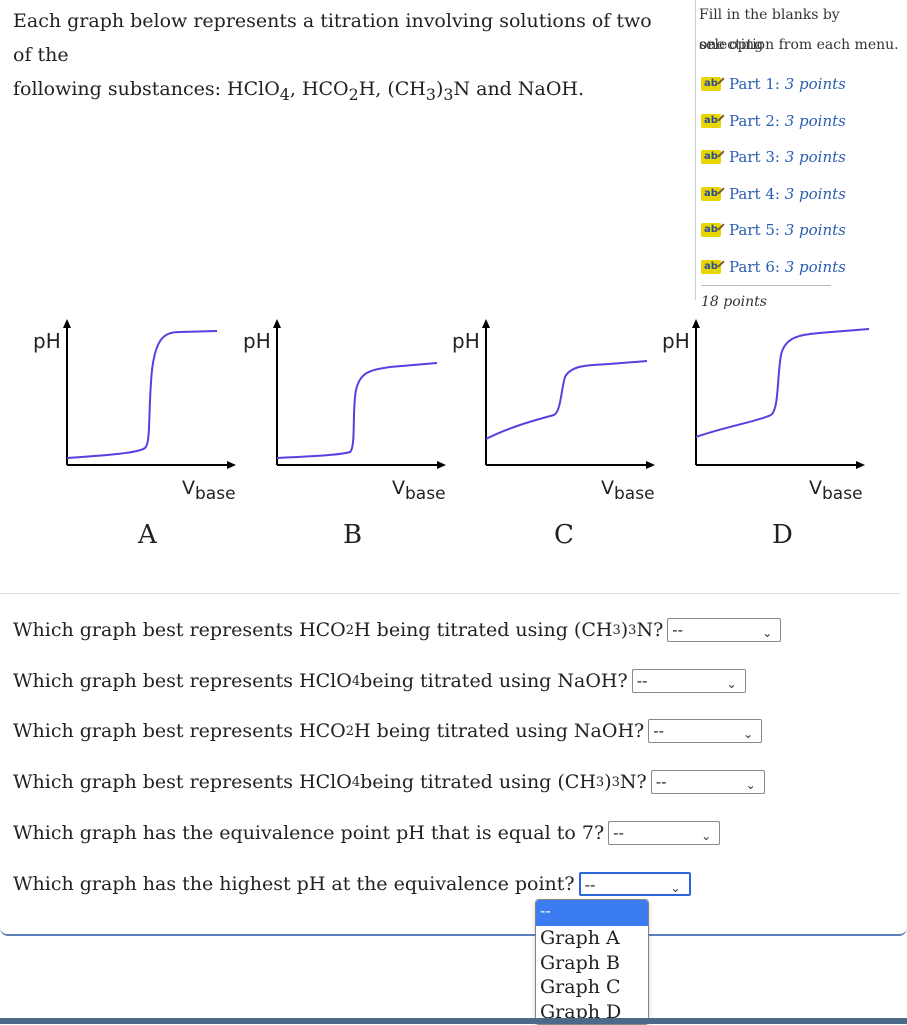  I want to click on content-card-bottom-border, so click(453, 923).